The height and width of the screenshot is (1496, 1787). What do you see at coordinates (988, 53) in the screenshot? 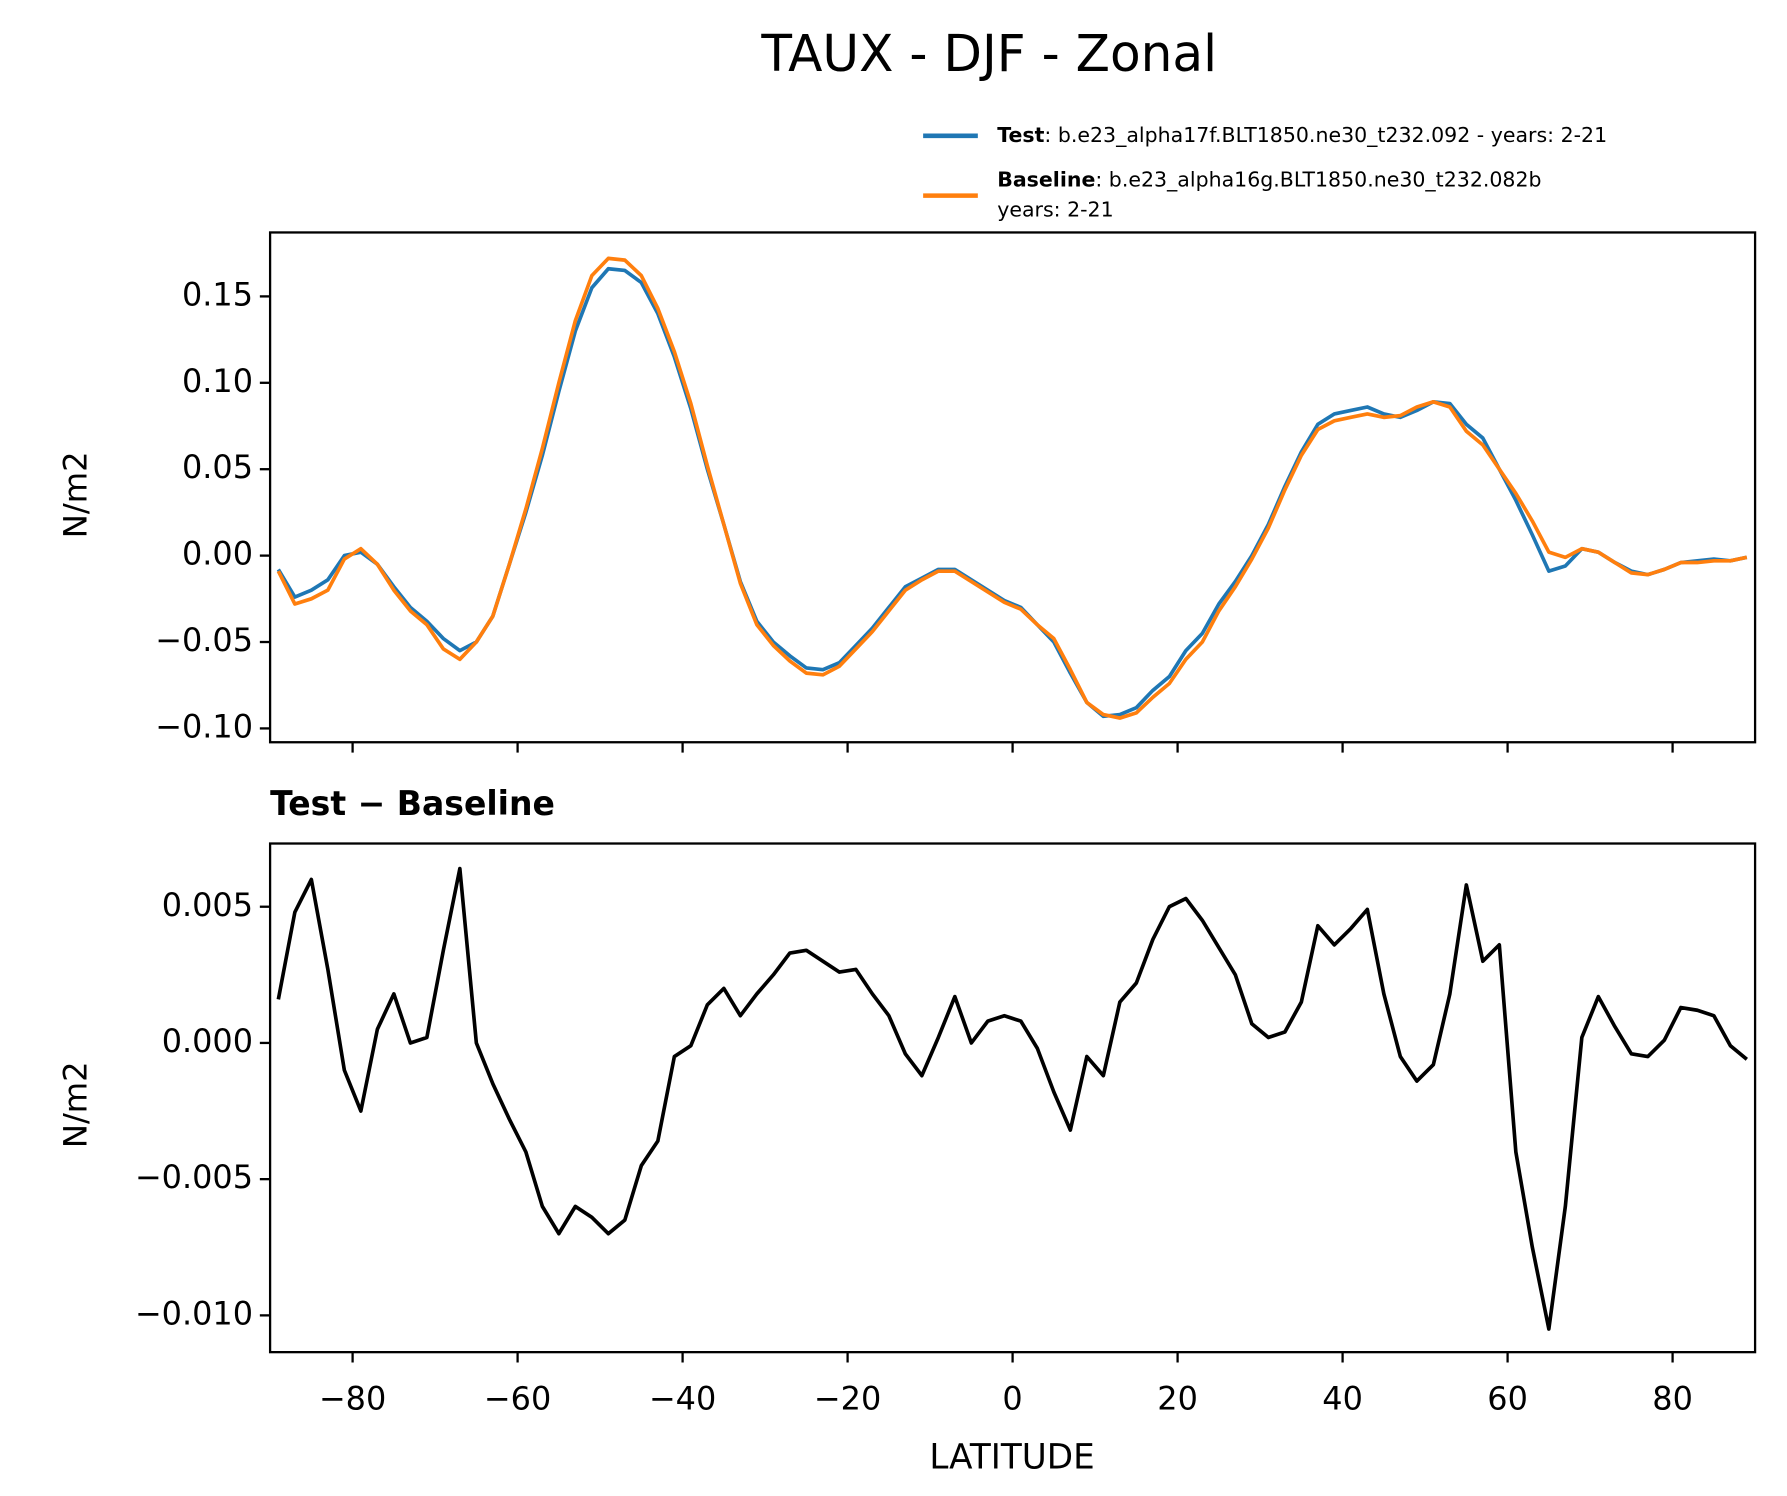
I see `chart-title: TAUX - DJF - Zonal` at bounding box center [988, 53].